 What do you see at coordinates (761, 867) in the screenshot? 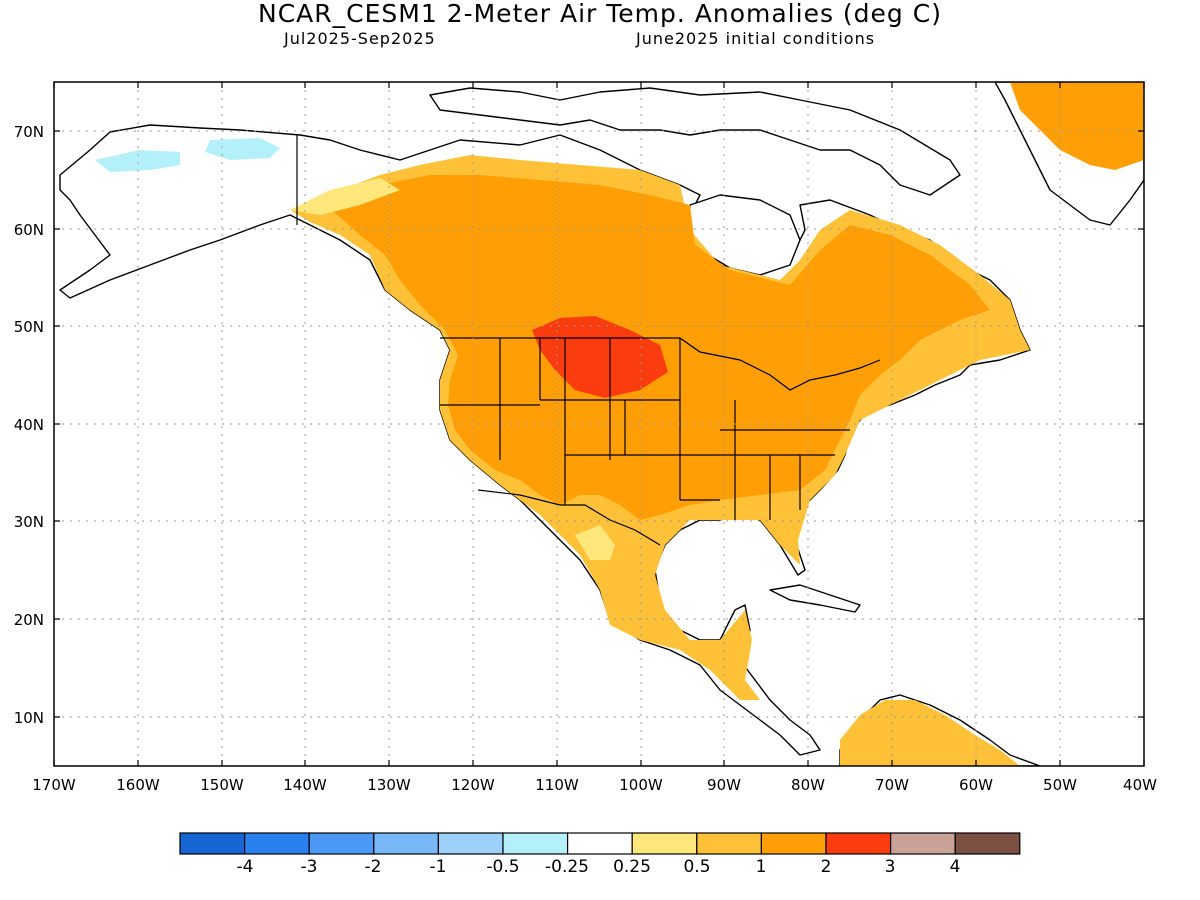
I see `colorbar-label: 1` at bounding box center [761, 867].